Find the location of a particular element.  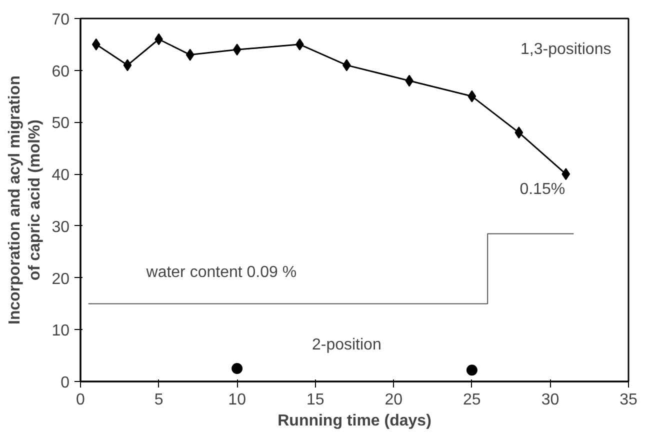

y-tick-label: 40 is located at coordinates (61, 175).